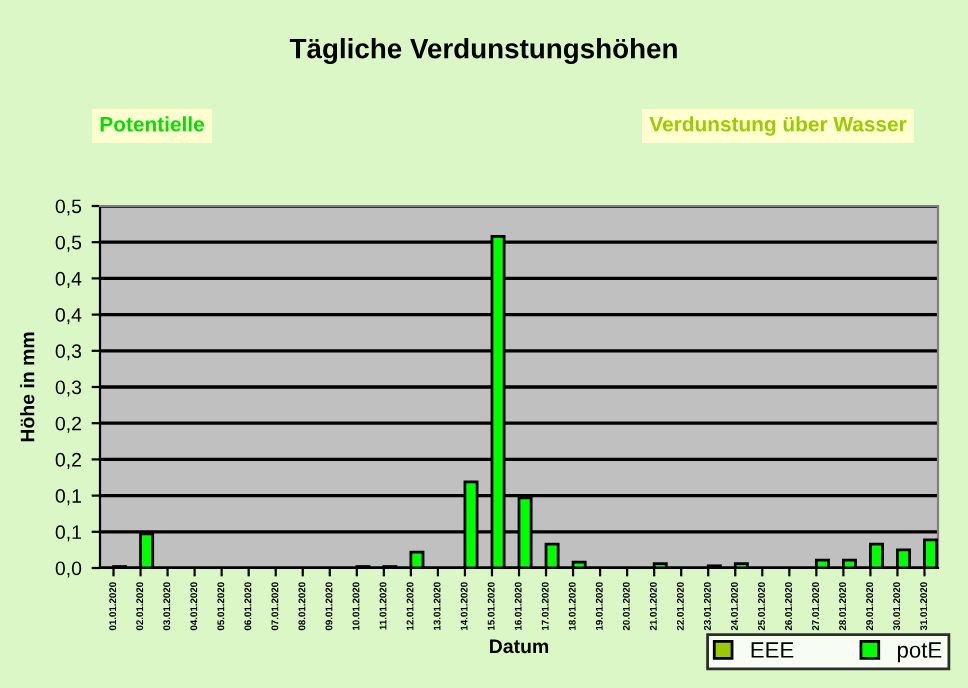  I want to click on y-axis-title: Höhe in mm, so click(27, 387).